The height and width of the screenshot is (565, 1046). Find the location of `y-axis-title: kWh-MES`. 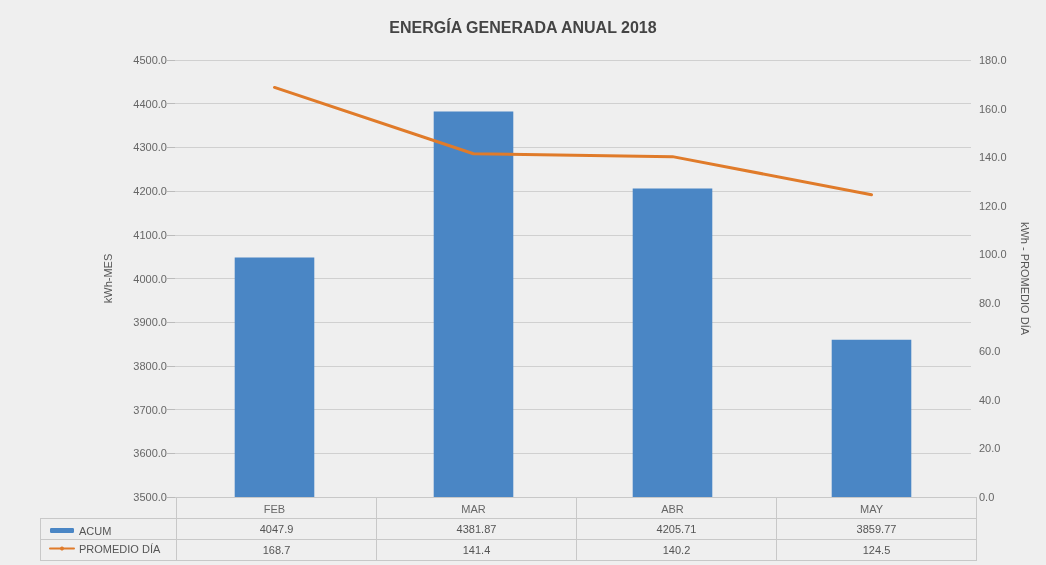

y-axis-title: kWh-MES is located at coordinates (107, 278).